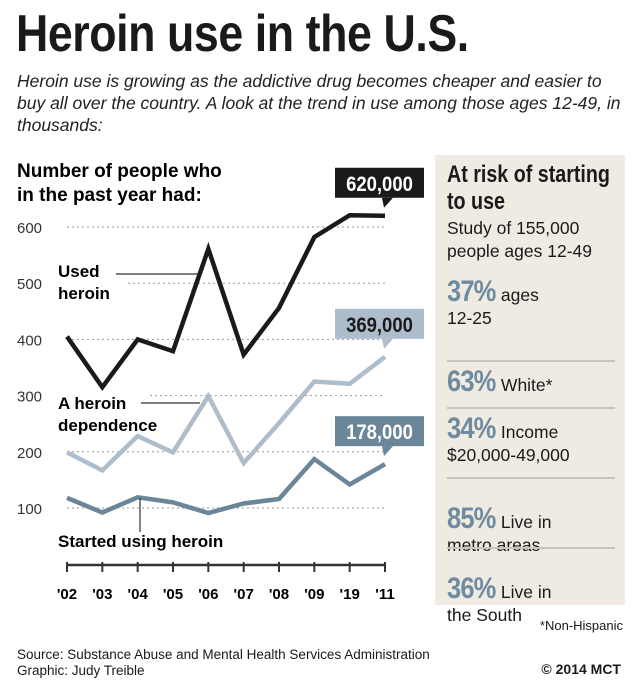 Image resolution: width=637 pixels, height=681 pixels. What do you see at coordinates (519, 240) in the screenshot?
I see `panel-subtitle: Study of 155,000 people ages 12-49` at bounding box center [519, 240].